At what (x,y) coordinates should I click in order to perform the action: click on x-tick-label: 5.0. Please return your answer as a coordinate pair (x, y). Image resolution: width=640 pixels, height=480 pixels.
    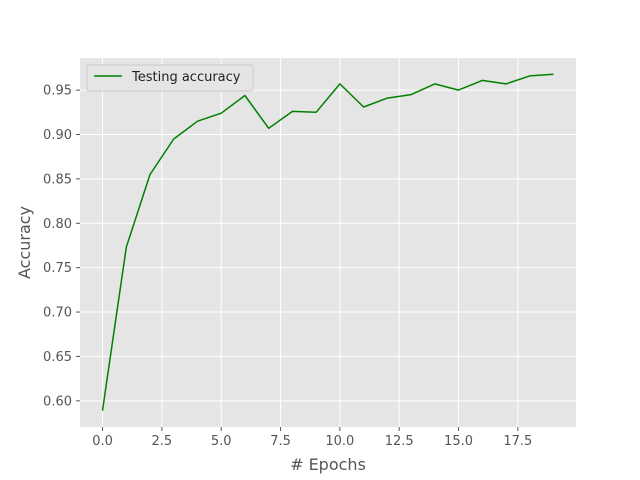
    Looking at the image, I should click on (221, 441).